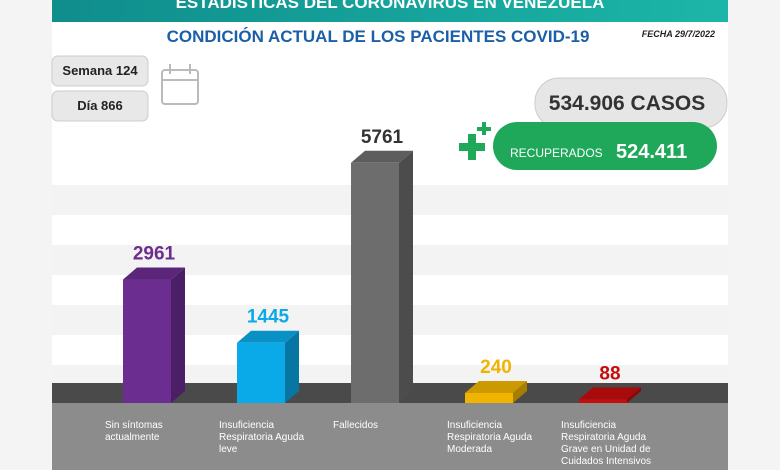 The image size is (780, 470). What do you see at coordinates (609, 373) in the screenshot?
I see `value-label: 88` at bounding box center [609, 373].